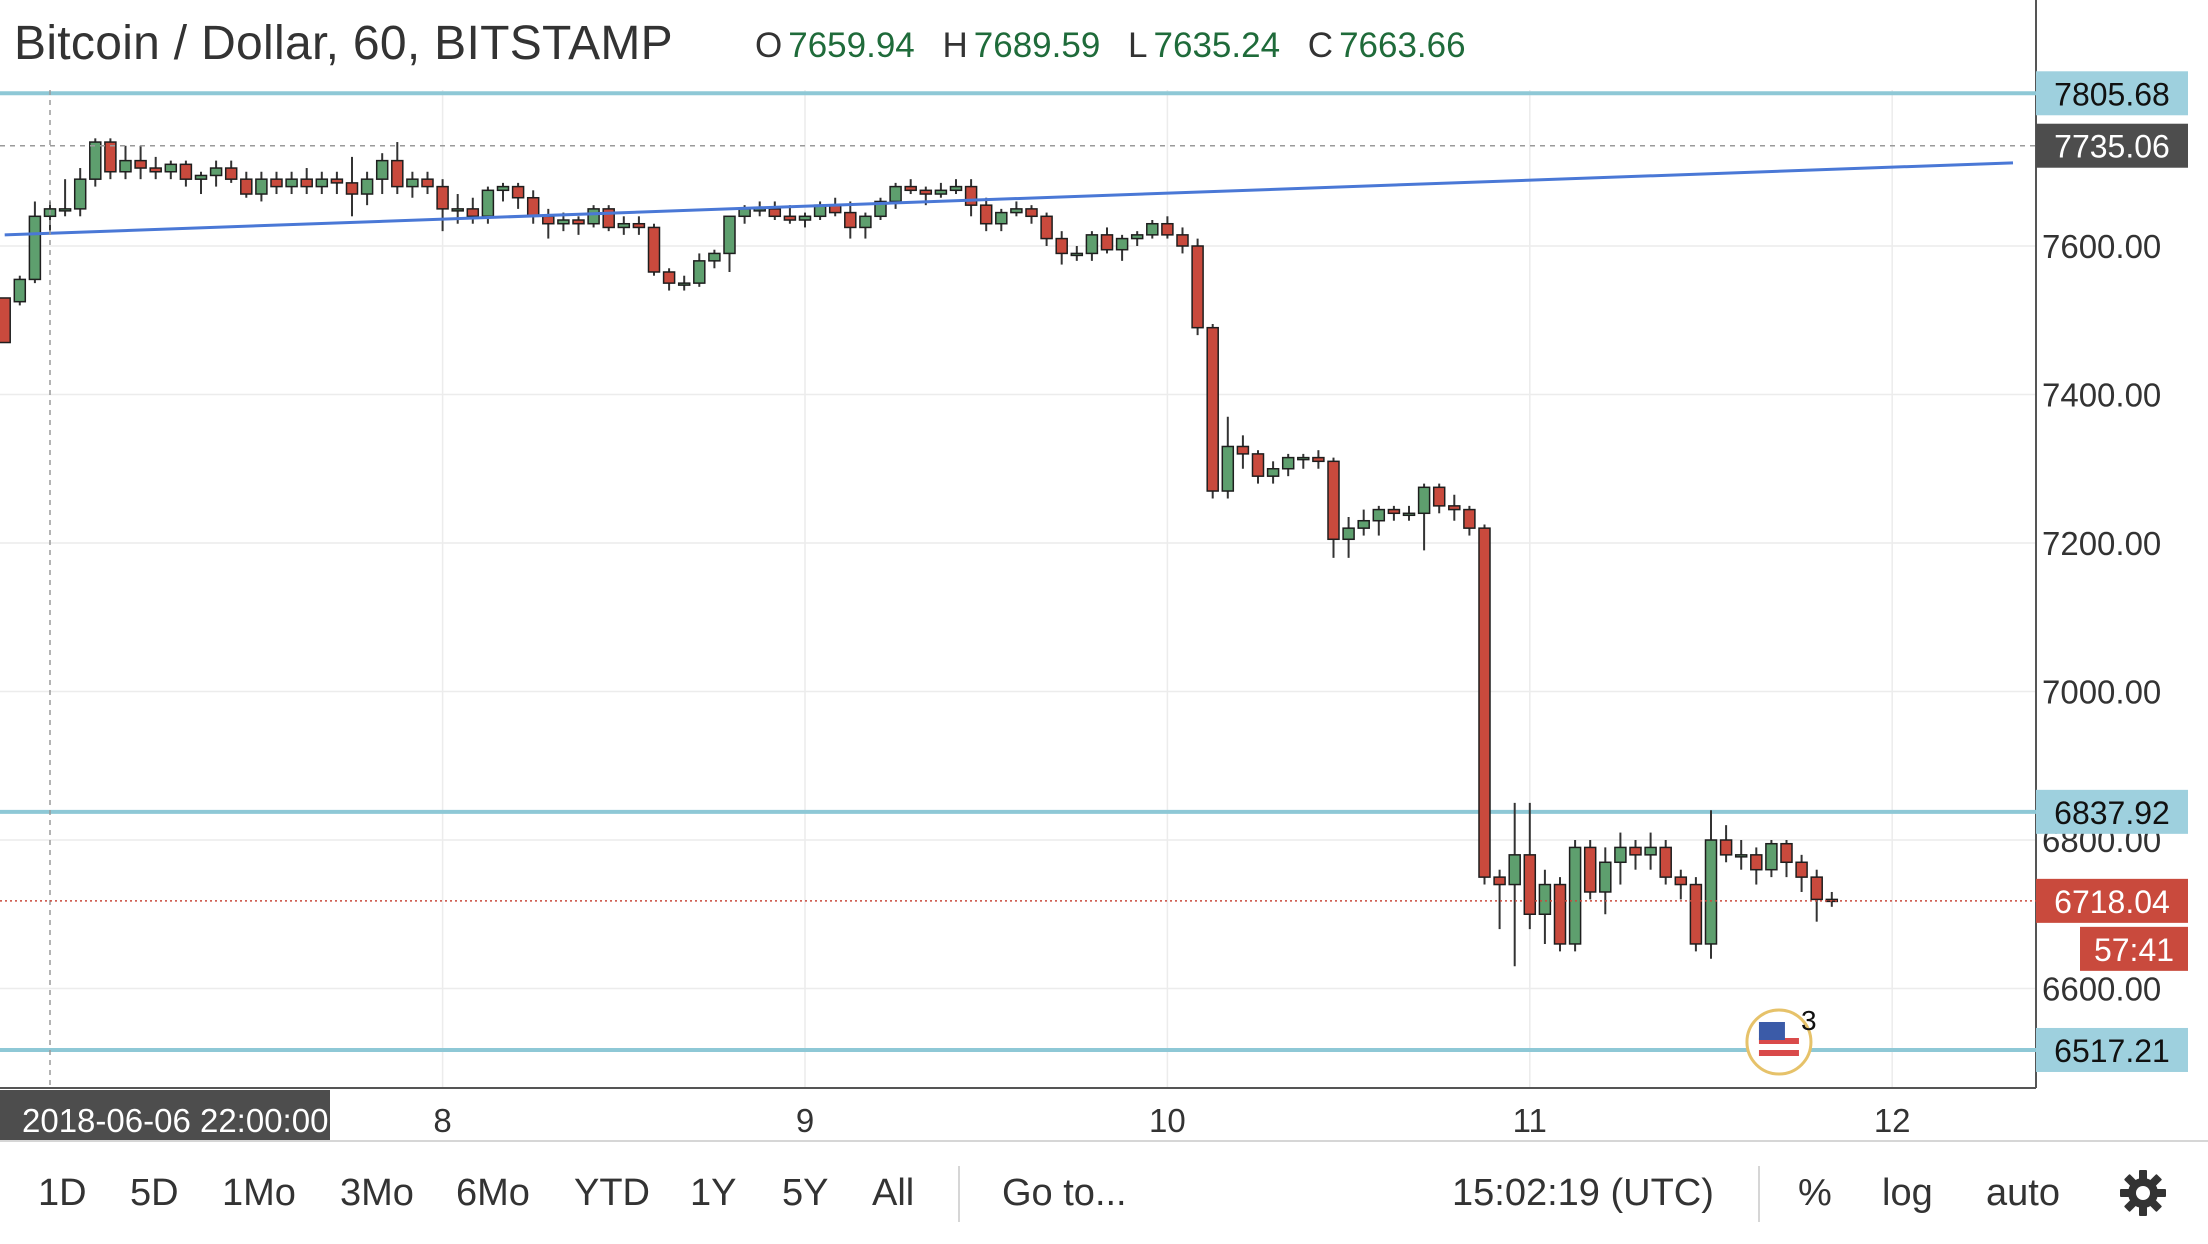  What do you see at coordinates (154, 1193) in the screenshot?
I see `range-5d: 5D` at bounding box center [154, 1193].